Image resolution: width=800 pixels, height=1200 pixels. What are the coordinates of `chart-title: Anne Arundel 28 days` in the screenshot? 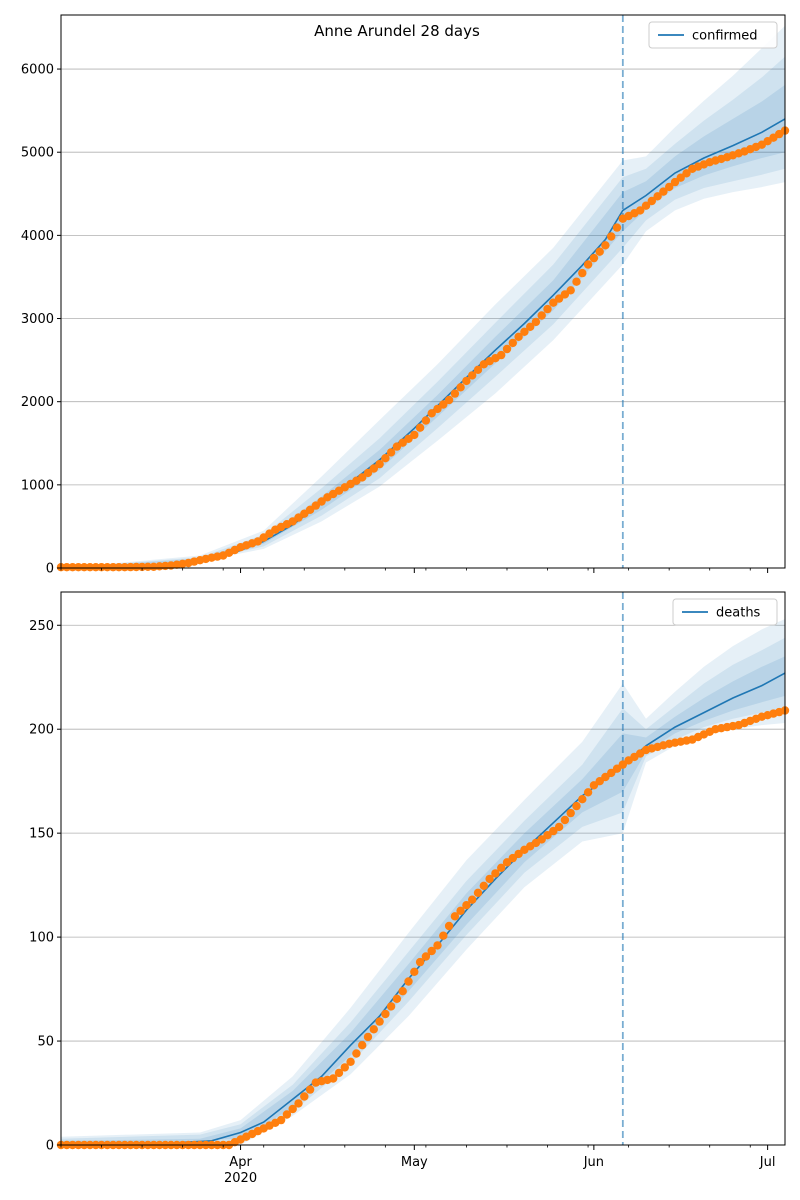 It's located at (397, 31).